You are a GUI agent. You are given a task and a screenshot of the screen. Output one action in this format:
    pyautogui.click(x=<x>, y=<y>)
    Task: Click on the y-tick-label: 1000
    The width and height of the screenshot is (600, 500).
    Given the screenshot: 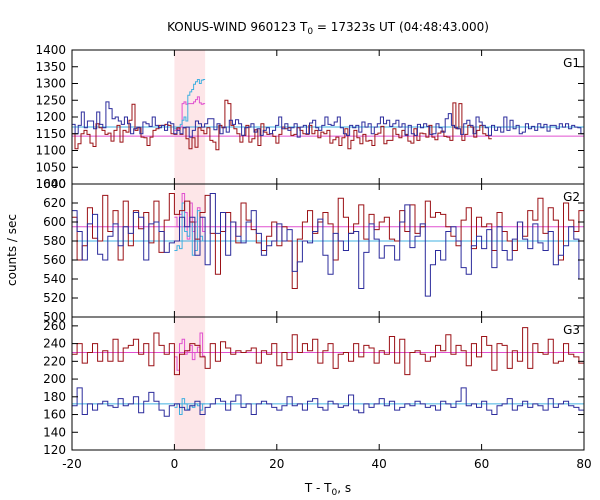 What is the action you would take?
    pyautogui.click(x=50, y=184)
    